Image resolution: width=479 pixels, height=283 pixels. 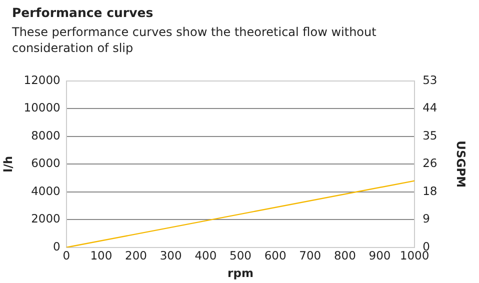 I want to click on x-tick-label: 0, so click(x=66, y=255).